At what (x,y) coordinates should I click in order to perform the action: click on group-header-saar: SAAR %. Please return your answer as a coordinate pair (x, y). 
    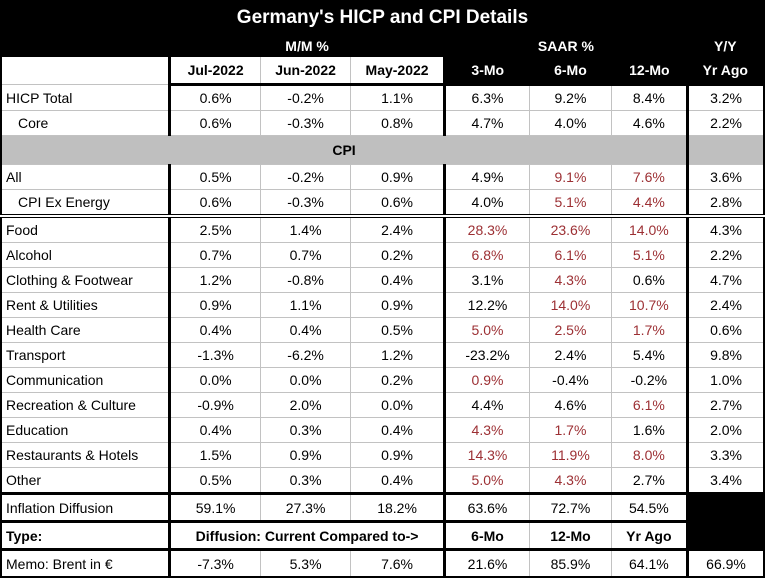
    Looking at the image, I should click on (566, 45).